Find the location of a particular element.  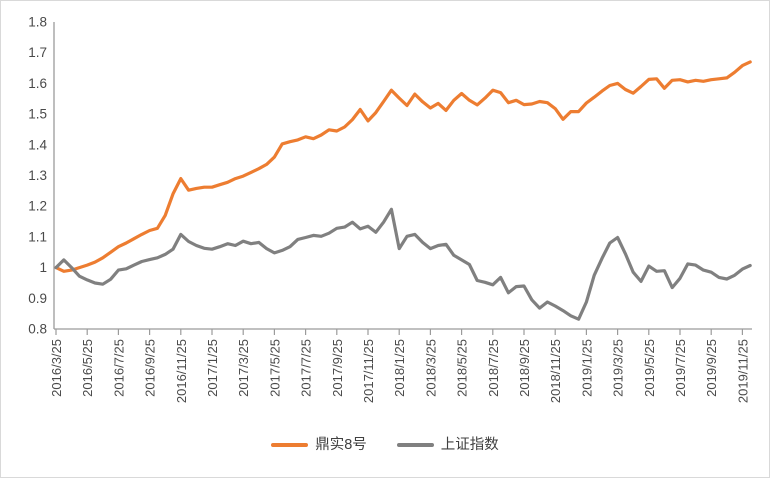

x-tick-label: 2017/1/25 is located at coordinates (212, 368).